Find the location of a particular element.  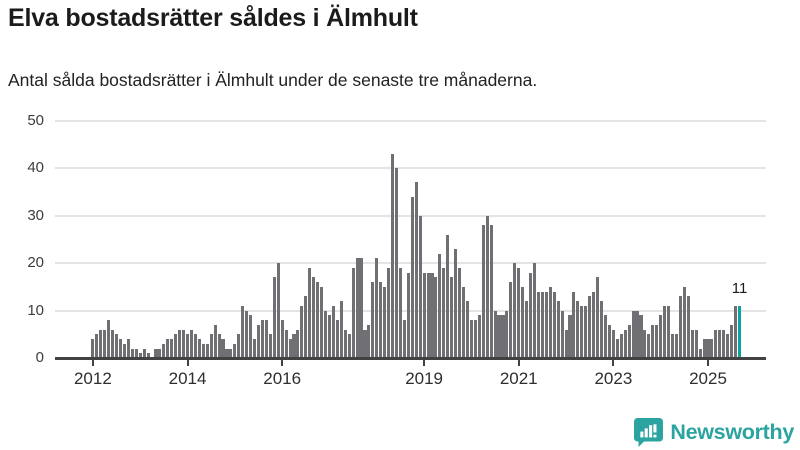

newsworthy-wordmark: Newsworthy is located at coordinates (732, 431).